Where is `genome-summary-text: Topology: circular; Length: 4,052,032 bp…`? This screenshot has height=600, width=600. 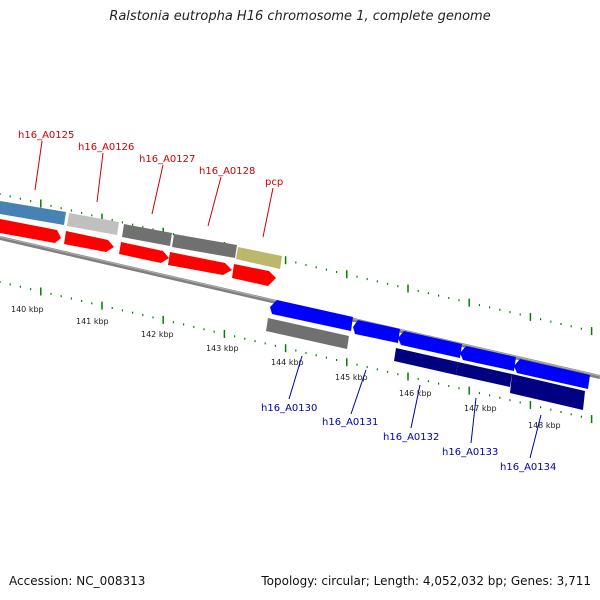 genome-summary-text: Topology: circular; Length: 4,052,032 bp… is located at coordinates (426, 581).